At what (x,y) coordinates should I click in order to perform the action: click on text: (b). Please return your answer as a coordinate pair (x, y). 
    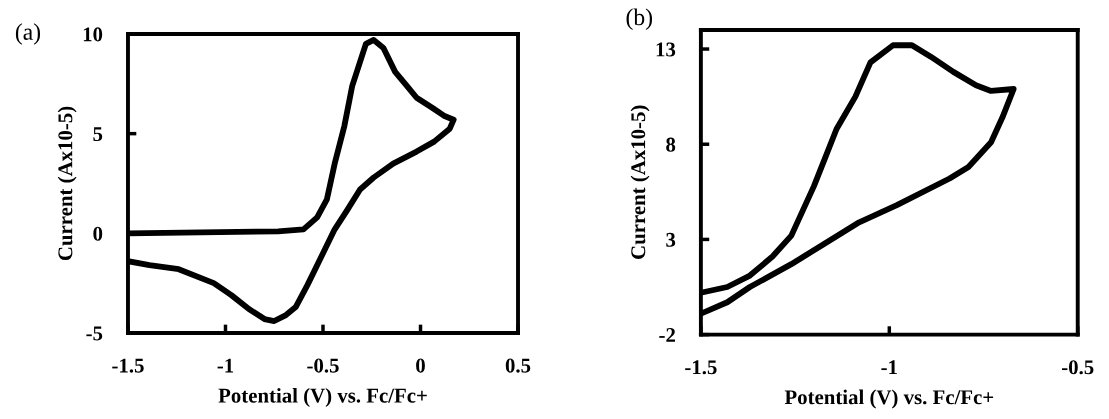
    Looking at the image, I should click on (639, 19).